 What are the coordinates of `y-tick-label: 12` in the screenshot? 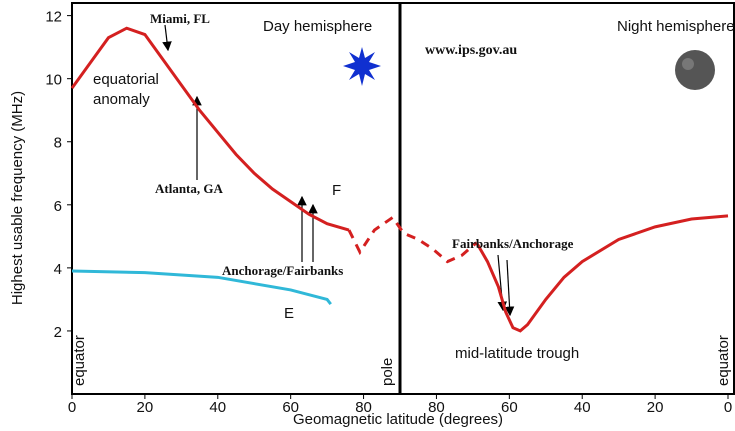 It's located at (53, 17).